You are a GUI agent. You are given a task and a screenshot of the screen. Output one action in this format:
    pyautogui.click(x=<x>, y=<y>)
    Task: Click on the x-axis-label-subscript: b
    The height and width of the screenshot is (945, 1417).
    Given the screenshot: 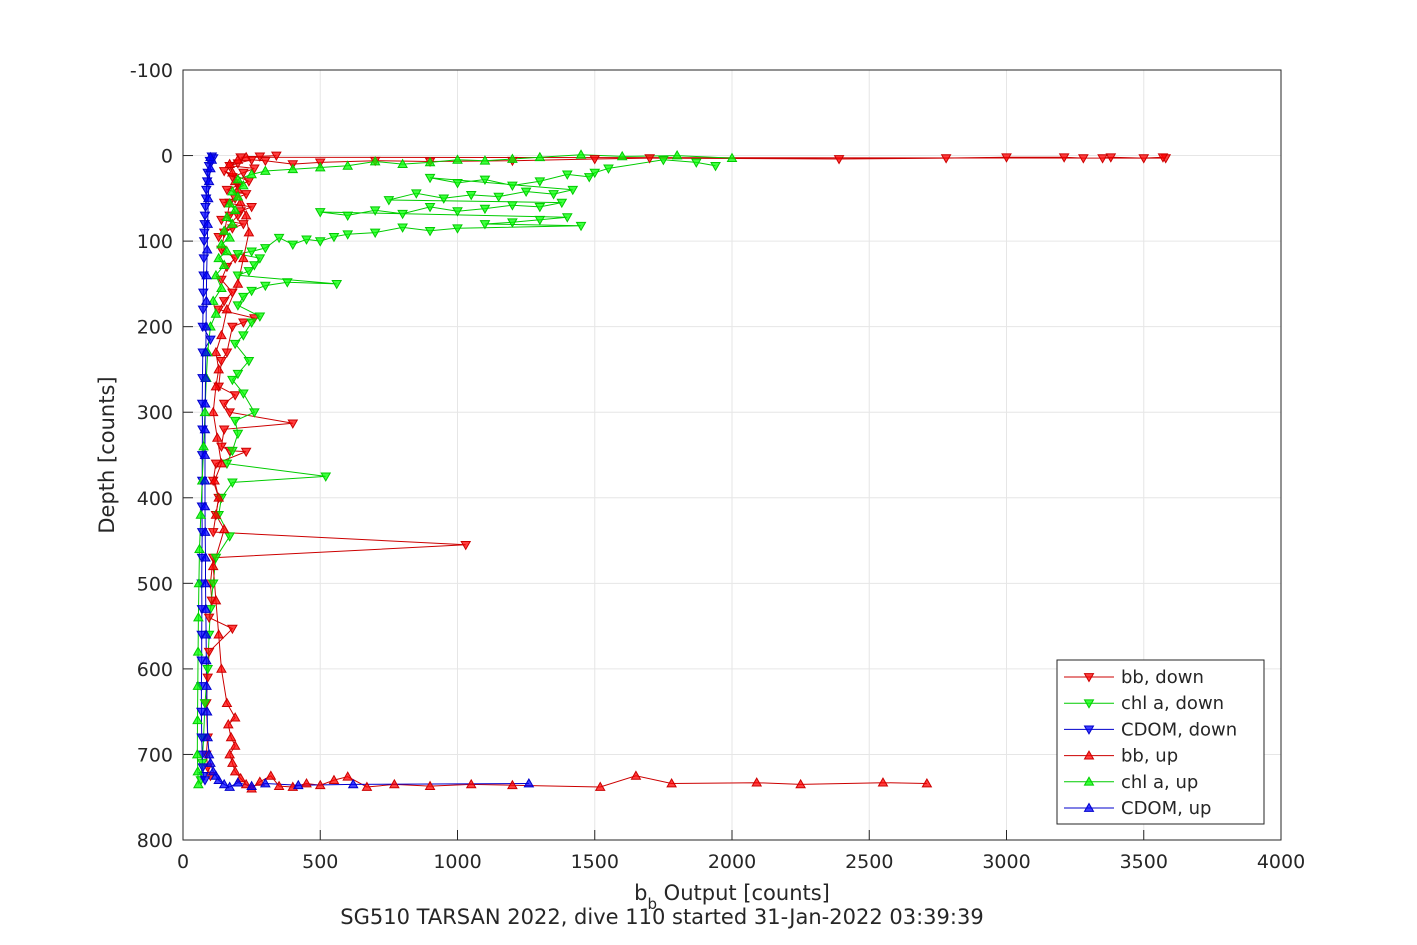 What is the action you would take?
    pyautogui.click(x=652, y=904)
    